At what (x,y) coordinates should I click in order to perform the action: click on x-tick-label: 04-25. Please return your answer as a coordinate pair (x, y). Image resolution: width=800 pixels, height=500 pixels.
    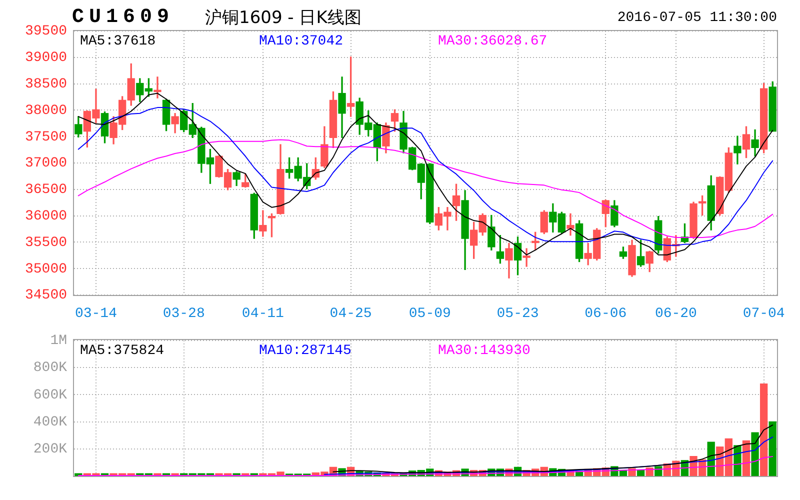
    Looking at the image, I should click on (351, 314).